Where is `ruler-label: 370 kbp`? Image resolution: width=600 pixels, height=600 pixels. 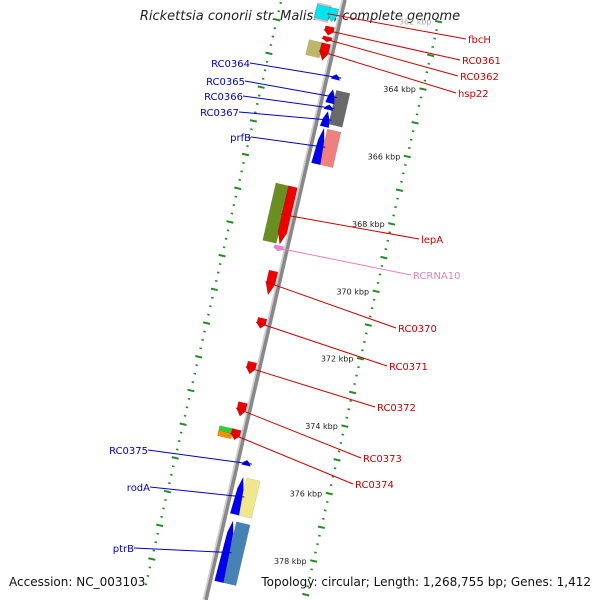 ruler-label: 370 kbp is located at coordinates (352, 291).